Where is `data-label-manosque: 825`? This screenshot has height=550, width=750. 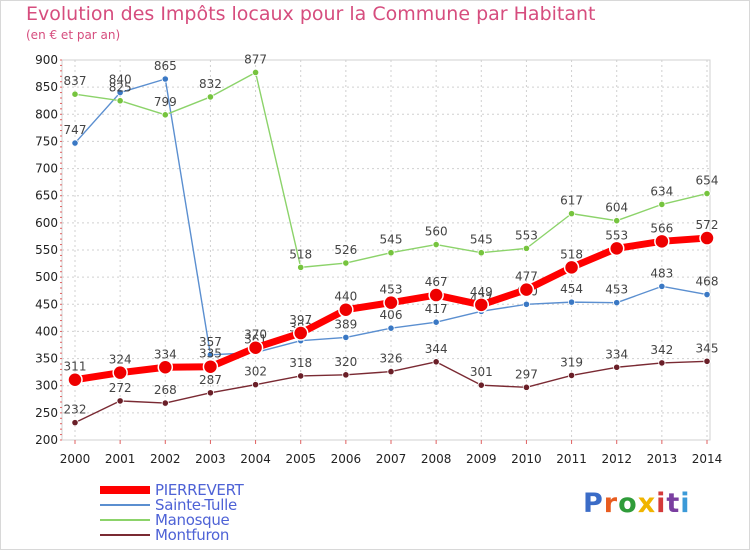 data-label-manosque: 825 is located at coordinates (120, 88).